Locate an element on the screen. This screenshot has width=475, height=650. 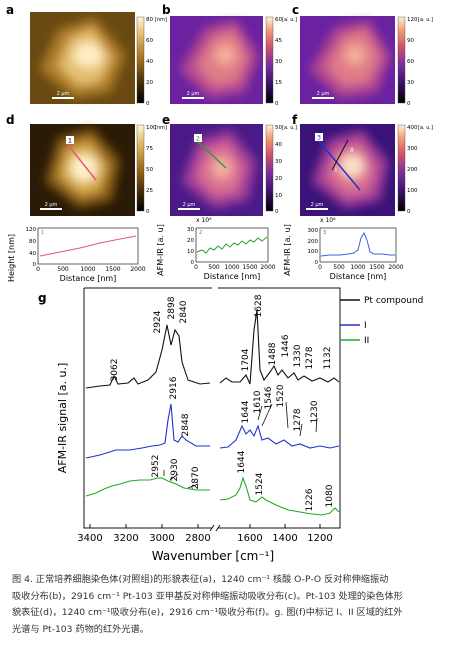
region-label-i: I is located at coordinates (336, 170).